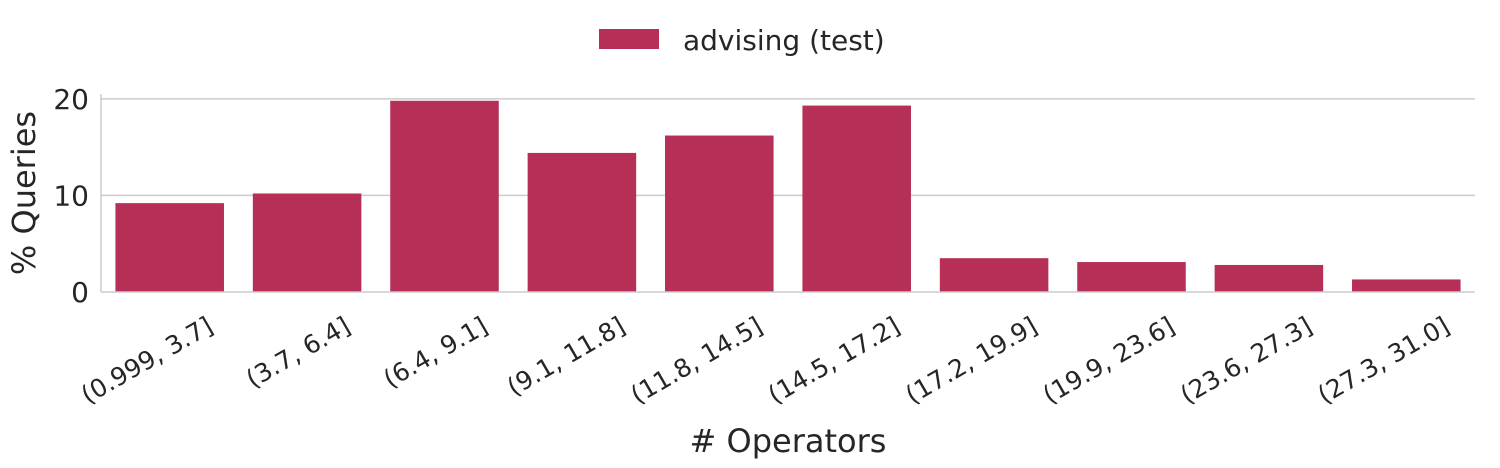 This screenshot has height=468, width=1500. Describe the element at coordinates (147, 360) in the screenshot. I see `x-tick-label: (0.999, 3.7]` at that location.